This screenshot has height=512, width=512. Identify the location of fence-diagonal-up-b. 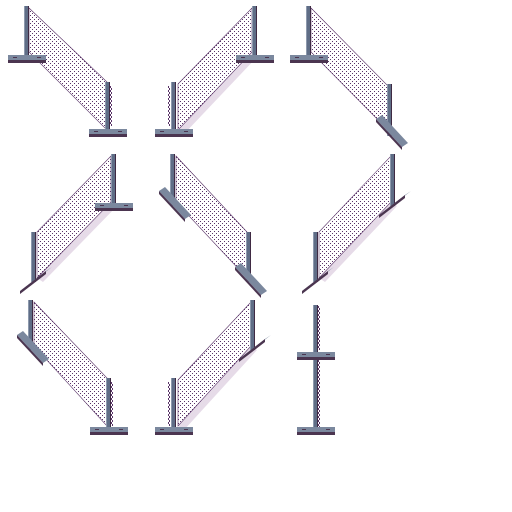
(76, 224).